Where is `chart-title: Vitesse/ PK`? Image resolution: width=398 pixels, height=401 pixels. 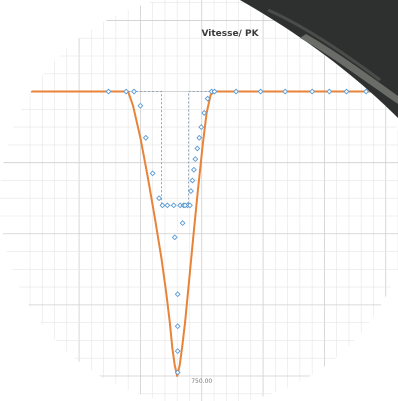
chart-title: Vitesse/ PK is located at coordinates (230, 34).